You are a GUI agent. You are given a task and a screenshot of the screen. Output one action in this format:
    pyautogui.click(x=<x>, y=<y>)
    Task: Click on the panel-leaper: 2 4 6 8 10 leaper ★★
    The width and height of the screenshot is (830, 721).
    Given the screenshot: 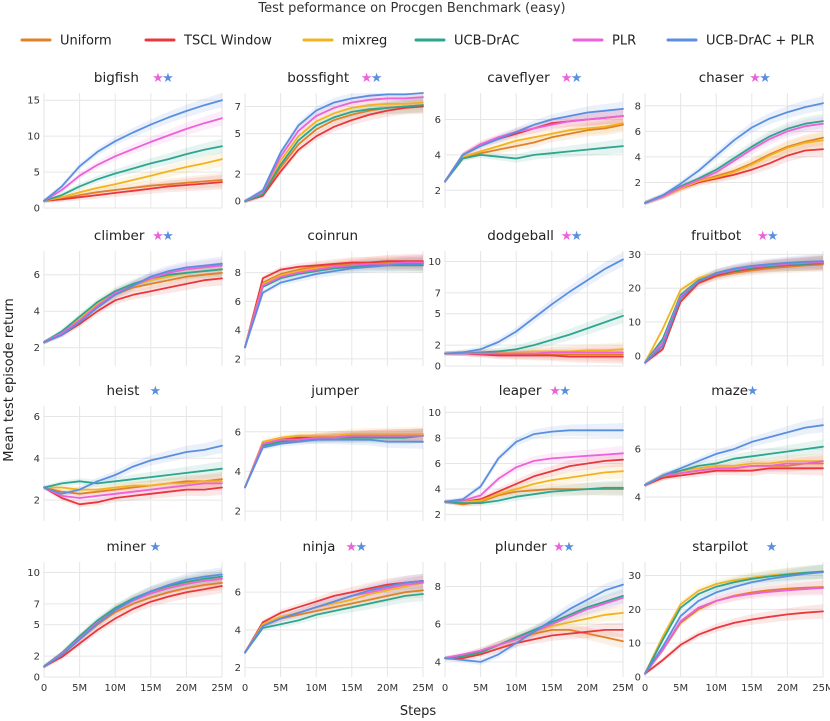 What is the action you would take?
    pyautogui.click(x=526, y=452)
    